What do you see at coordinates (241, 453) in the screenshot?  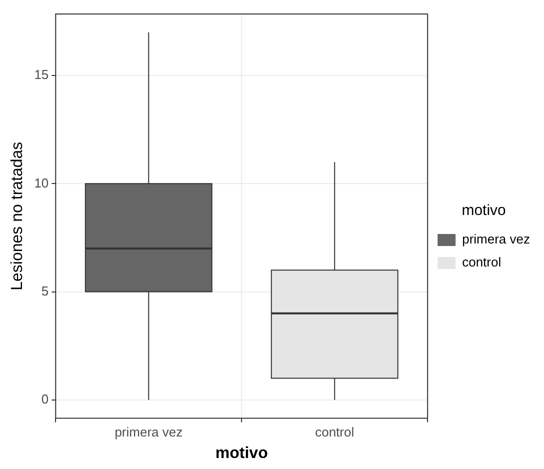 I see `x-axis-title: motivo` at bounding box center [241, 453].